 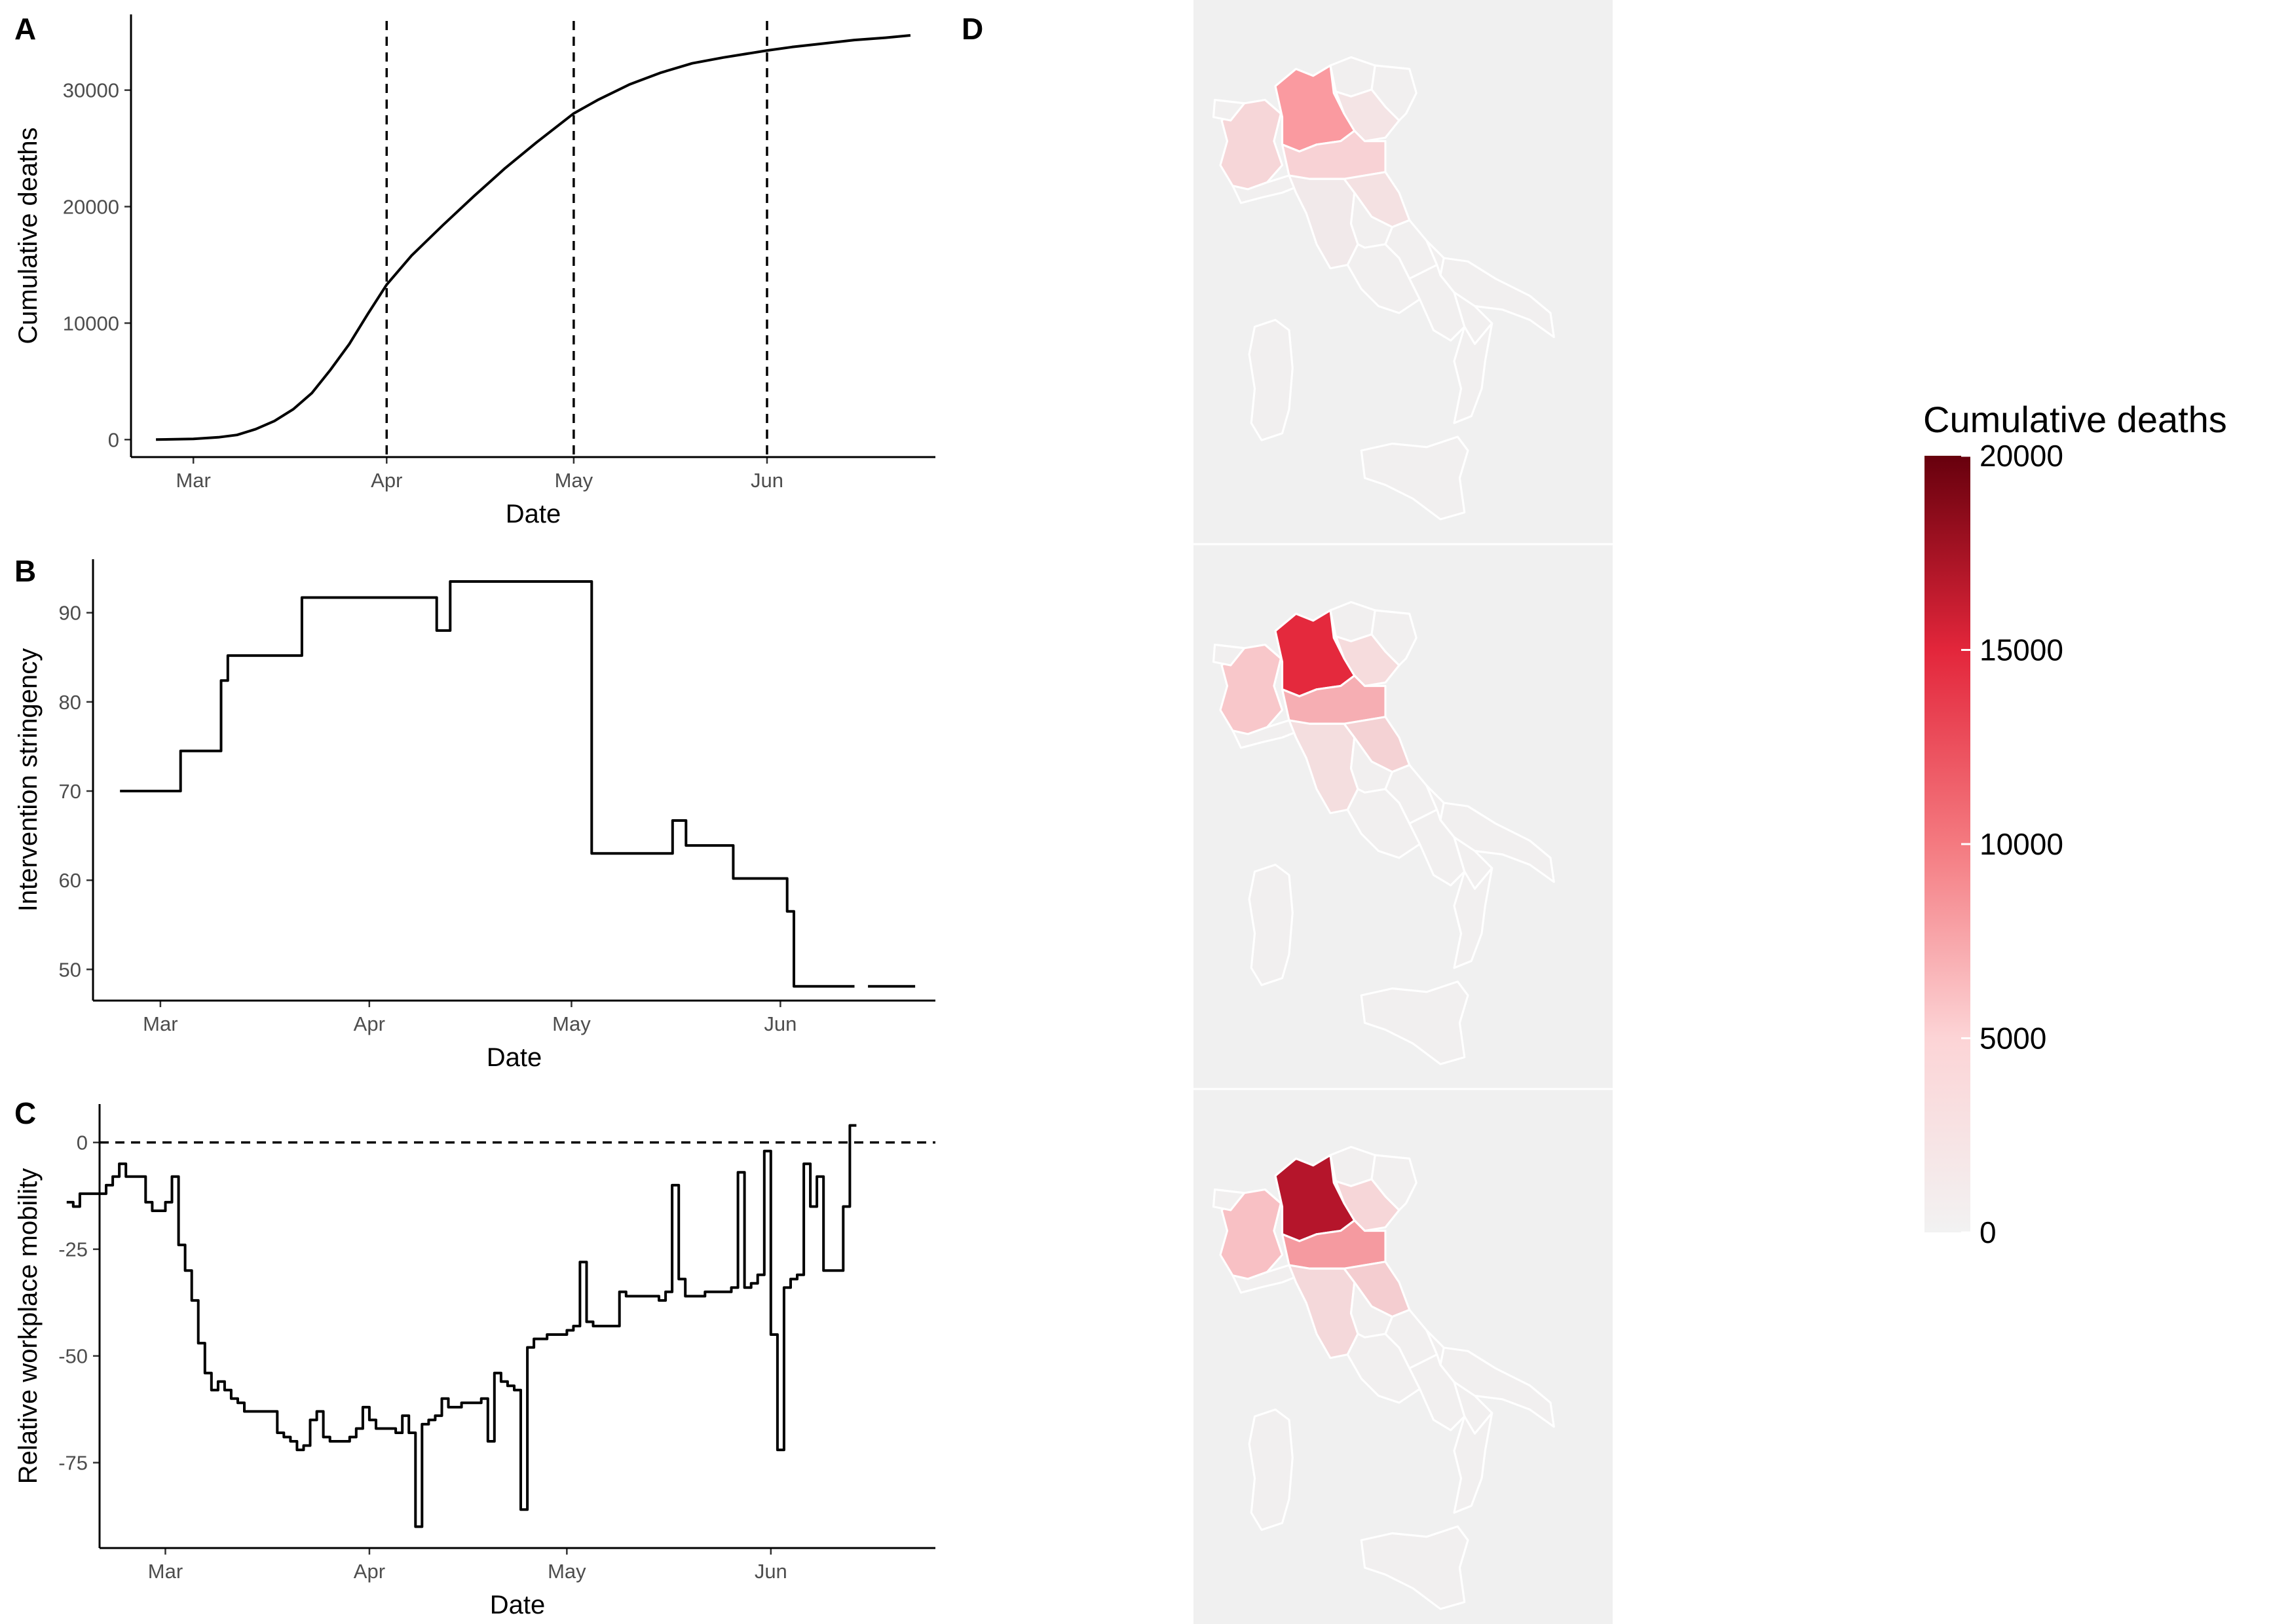 What do you see at coordinates (70, 969) in the screenshot?
I see `b-y-tick-label: 50` at bounding box center [70, 969].